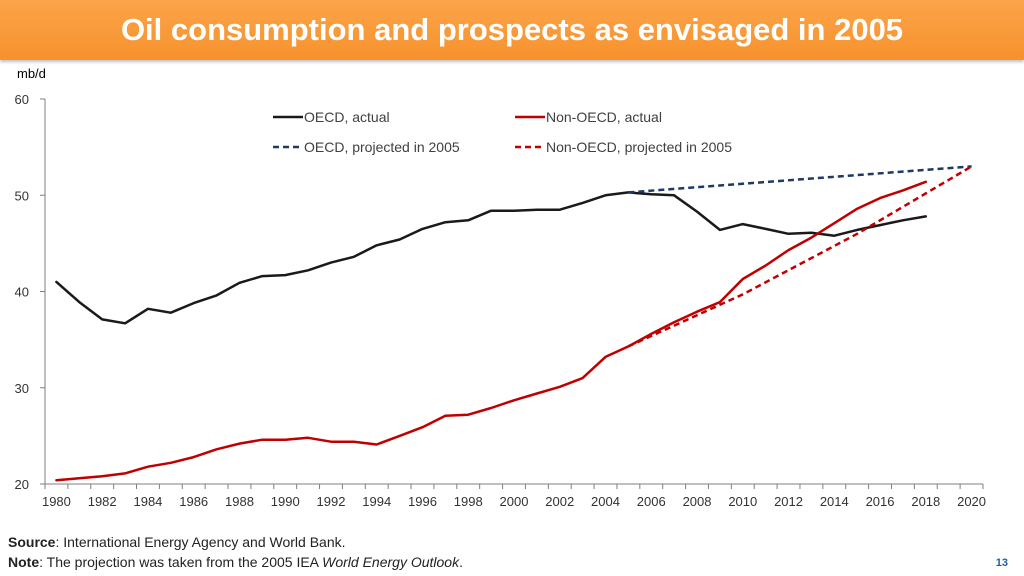  I want to click on x-tick-label: 2012, so click(788, 501).